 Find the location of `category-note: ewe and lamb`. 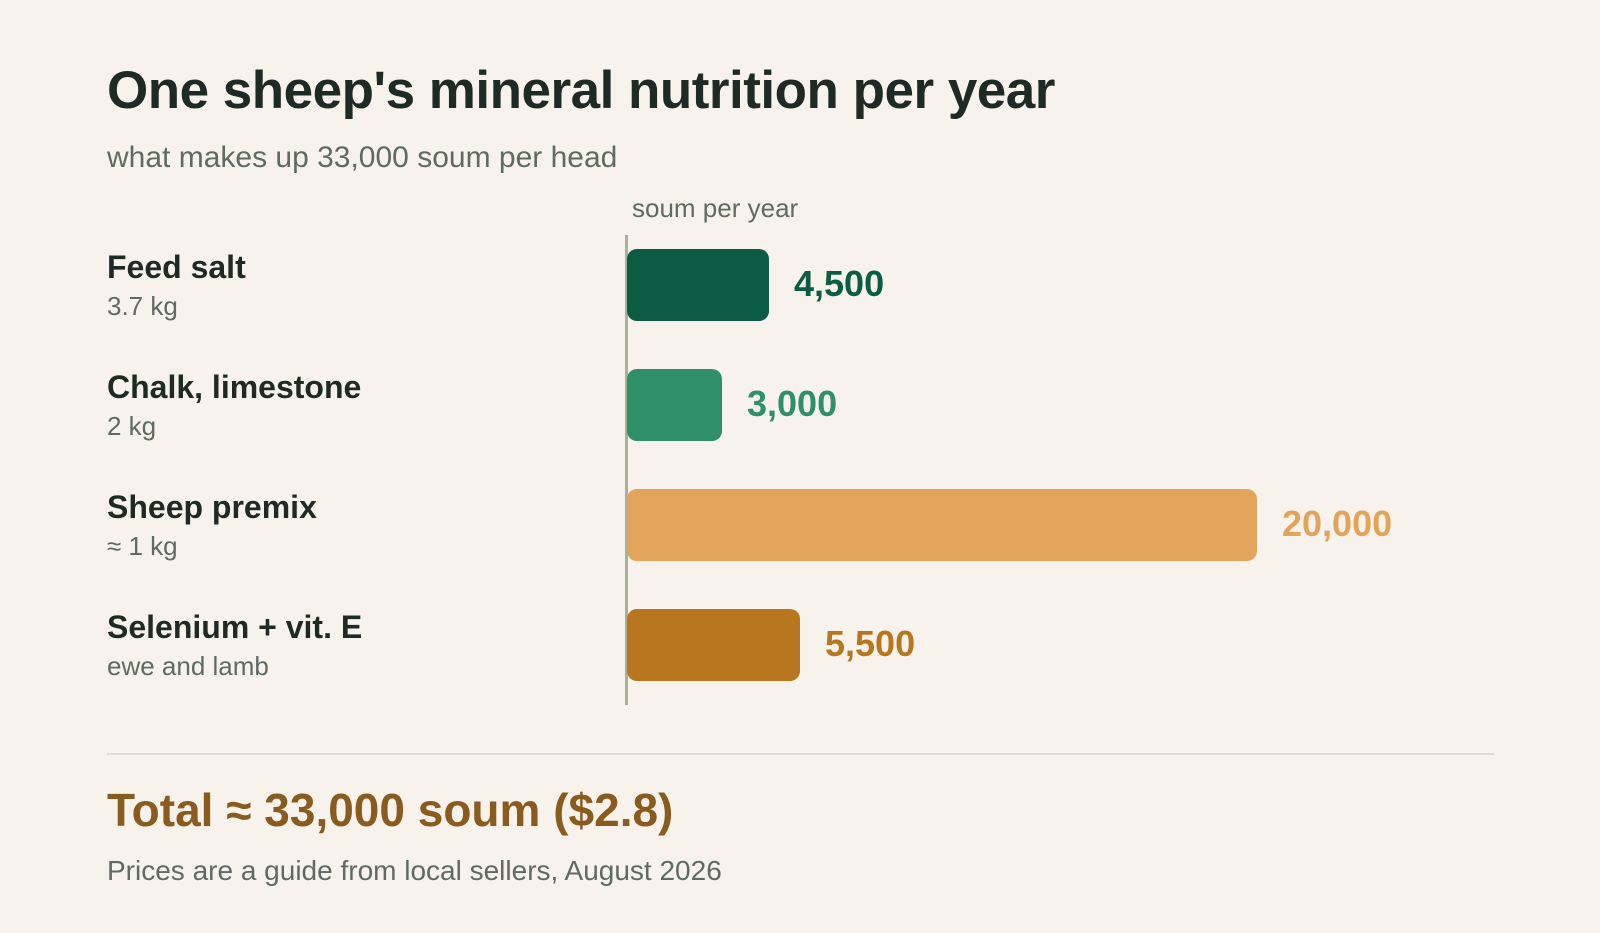

category-note: ewe and lamb is located at coordinates (188, 666).